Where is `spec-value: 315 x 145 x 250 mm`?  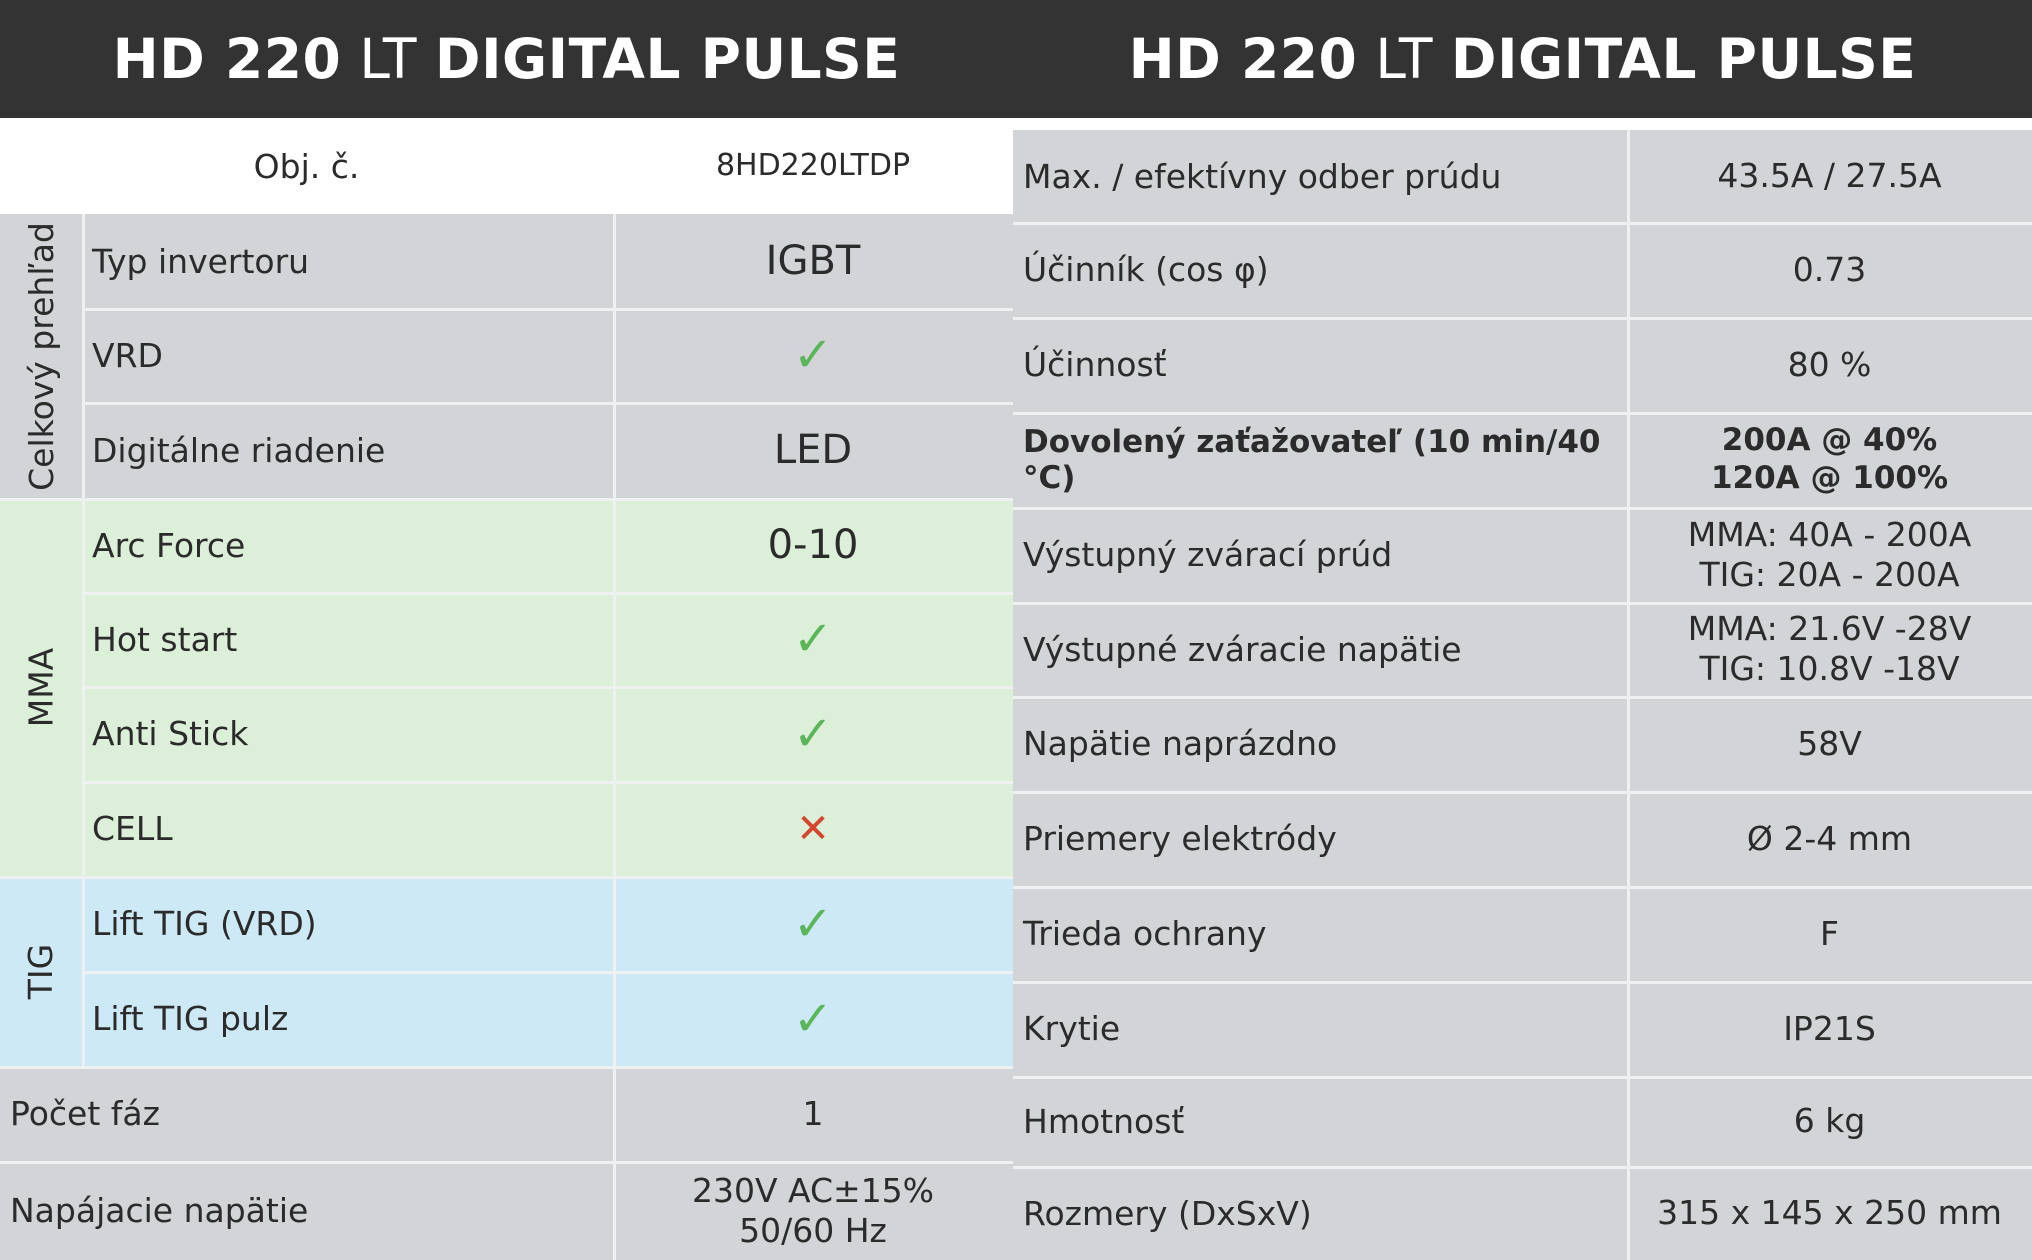 spec-value: 315 x 145 x 250 mm is located at coordinates (1829, 1213).